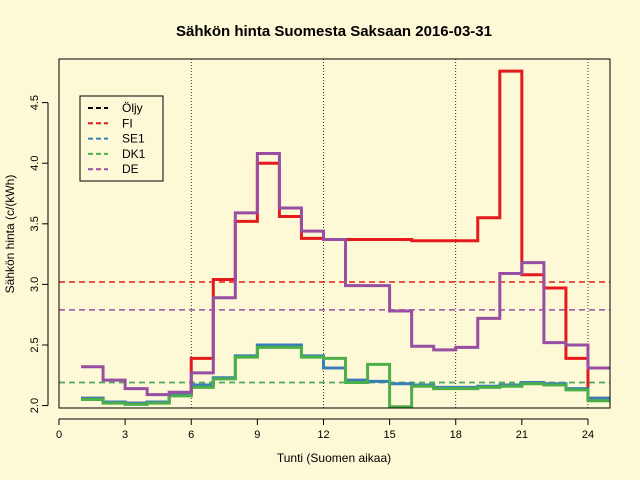 The height and width of the screenshot is (480, 640). I want to click on y-tick-label-3.0: 3.0, so click(35, 284).